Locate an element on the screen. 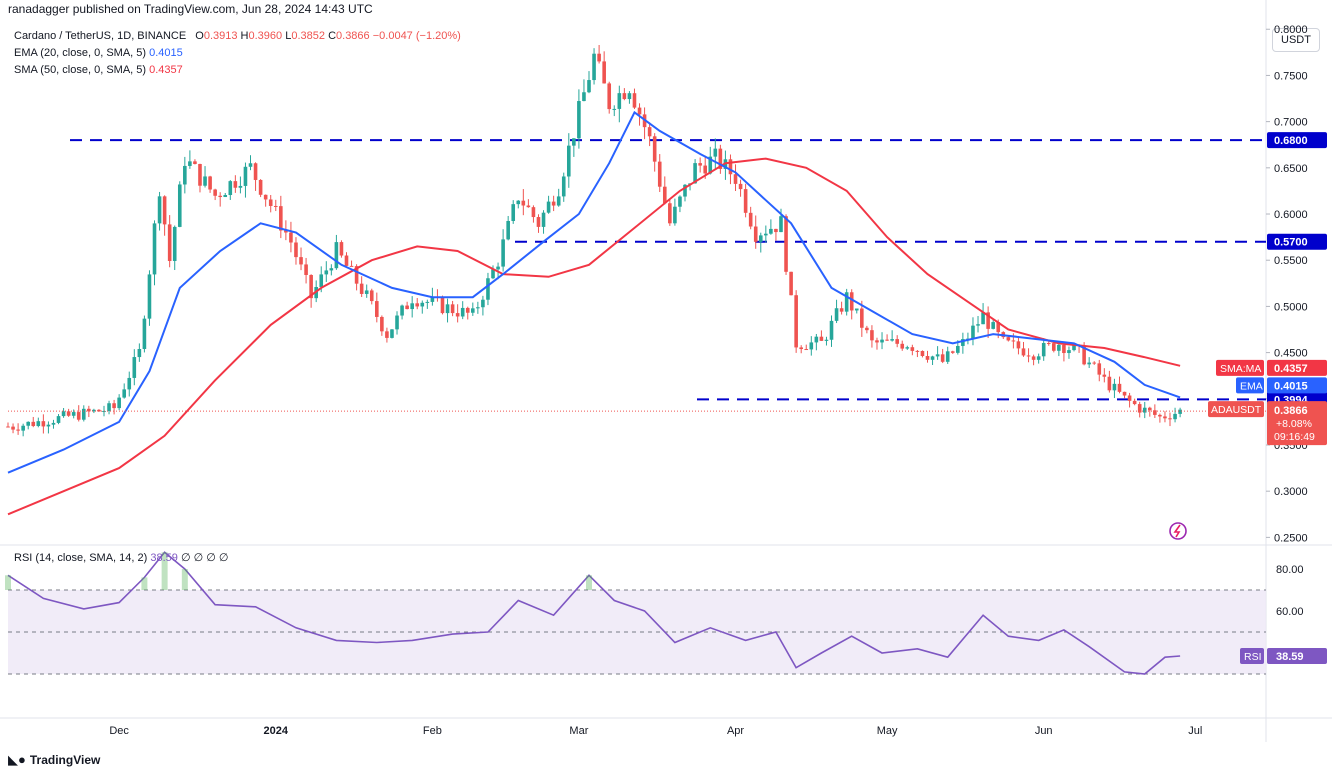 This screenshot has height=770, width=1332. rsi-name-label: RSI is located at coordinates (1253, 657).